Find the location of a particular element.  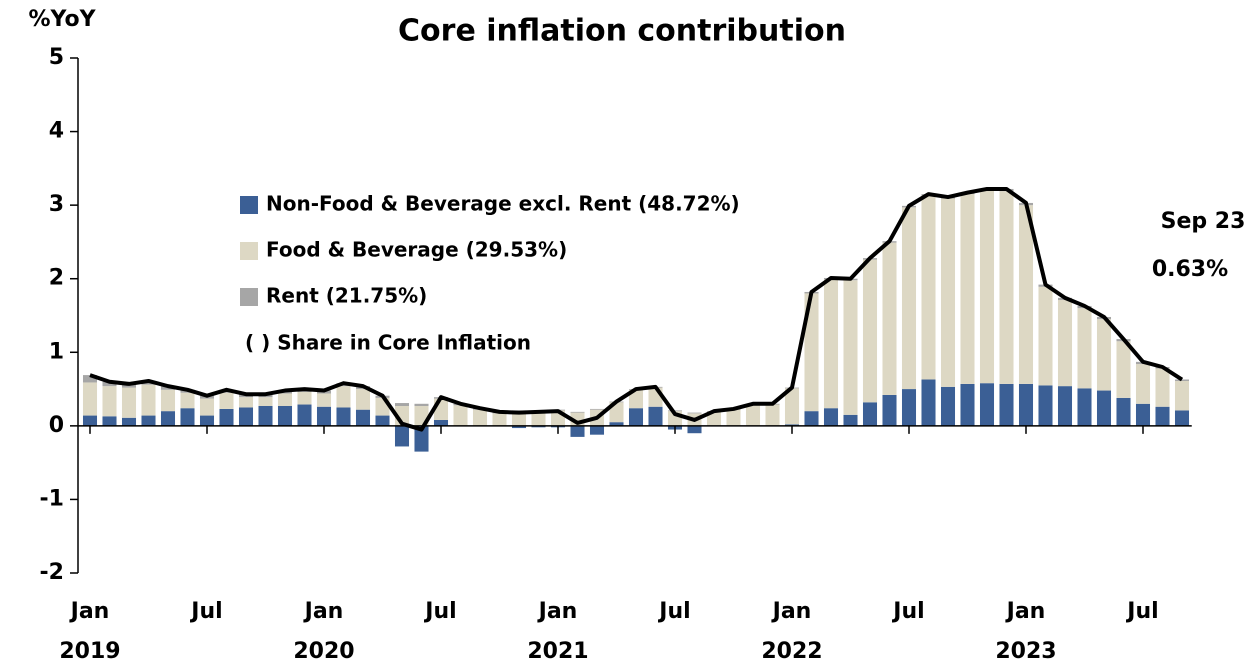

x-year-label: 2022 is located at coordinates (791, 651).